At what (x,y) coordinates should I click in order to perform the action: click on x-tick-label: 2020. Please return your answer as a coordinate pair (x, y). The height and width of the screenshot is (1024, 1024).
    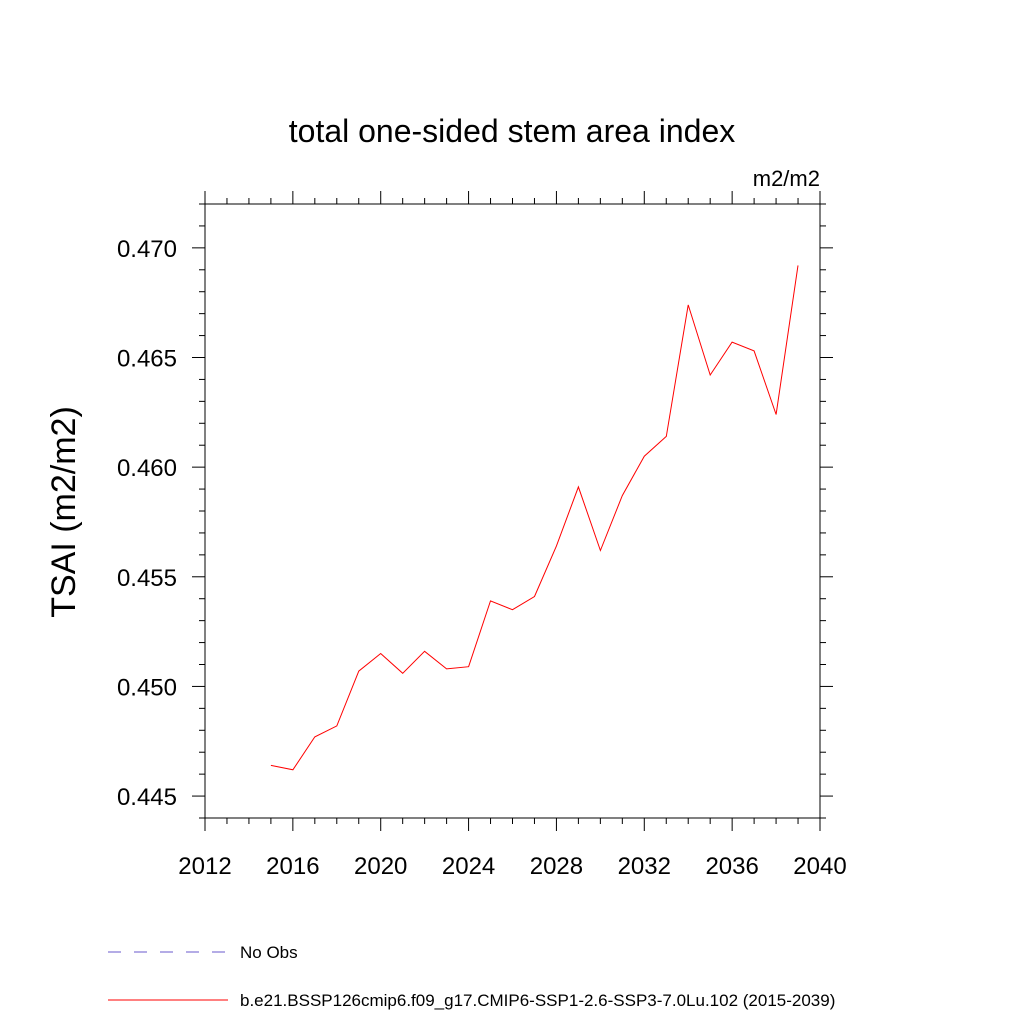
    Looking at the image, I should click on (380, 866).